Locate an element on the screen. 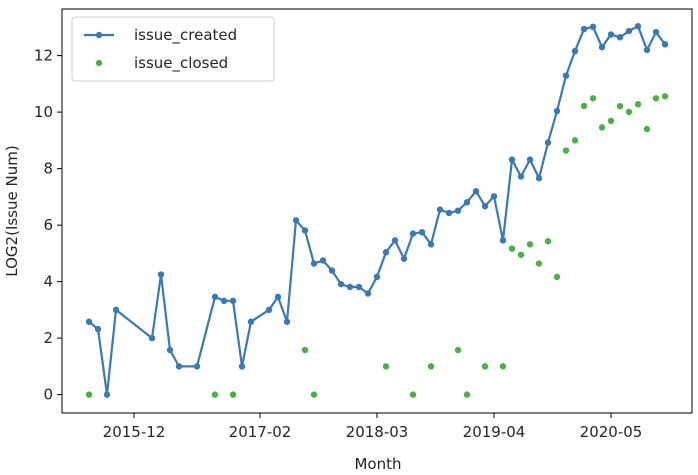 The image size is (698, 475). legend: issue_created issue_closed is located at coordinates (173, 49).